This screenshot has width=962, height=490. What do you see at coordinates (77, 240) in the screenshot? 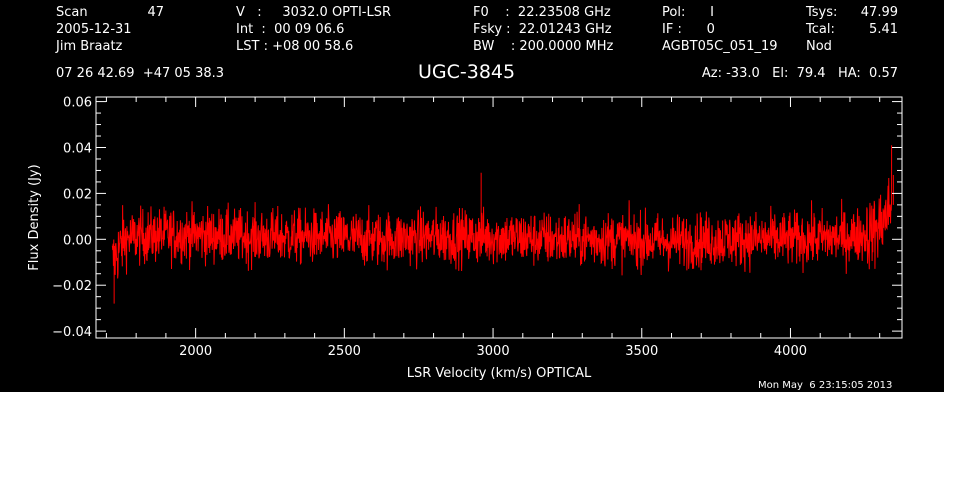
I see `y-tick-label: 0.00` at bounding box center [77, 240].